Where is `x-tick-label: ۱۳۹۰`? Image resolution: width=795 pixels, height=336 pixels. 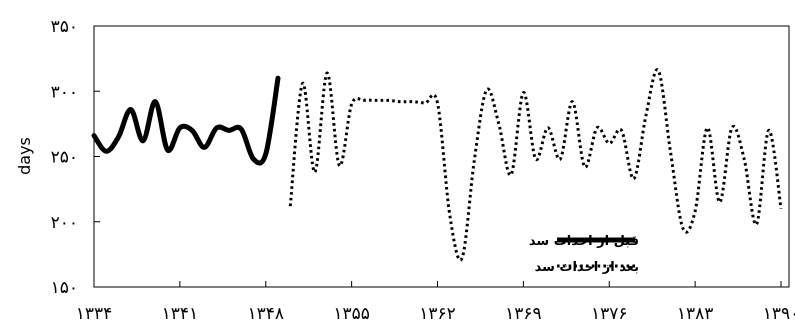
x-tick-label: ۱۳۹۰ is located at coordinates (779, 314).